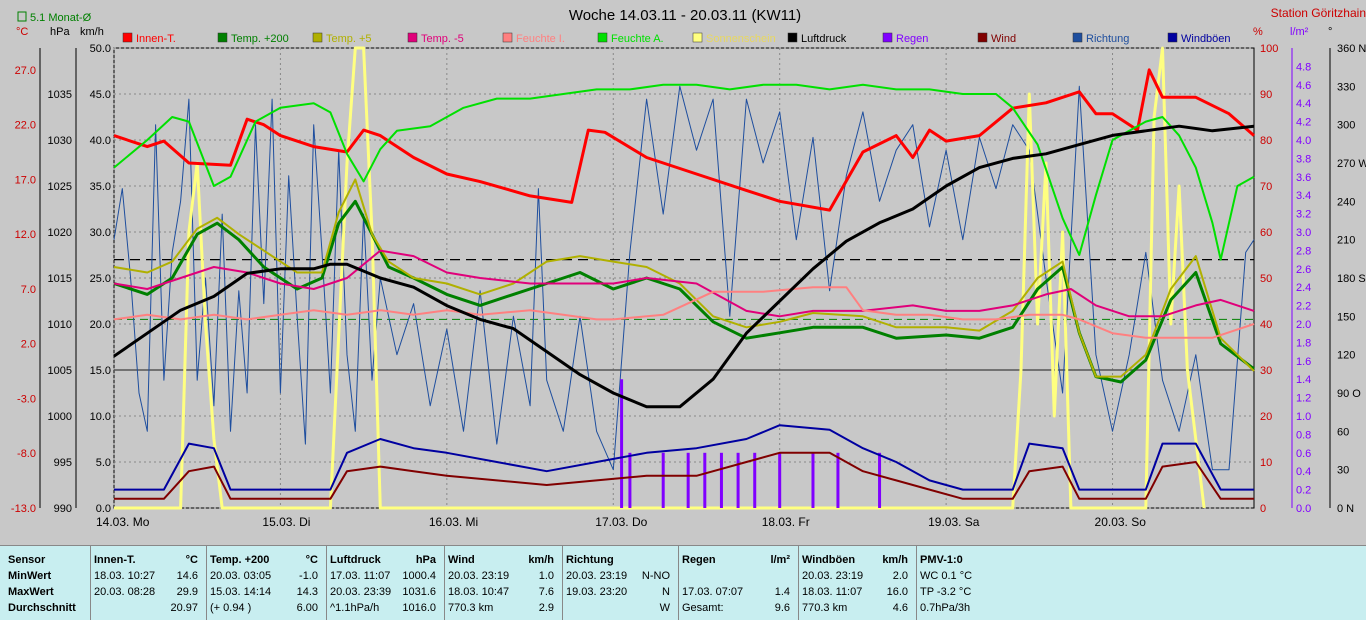 The height and width of the screenshot is (620, 1366). Describe the element at coordinates (655, 576) in the screenshot. I see `summary-value: N-NO` at that location.